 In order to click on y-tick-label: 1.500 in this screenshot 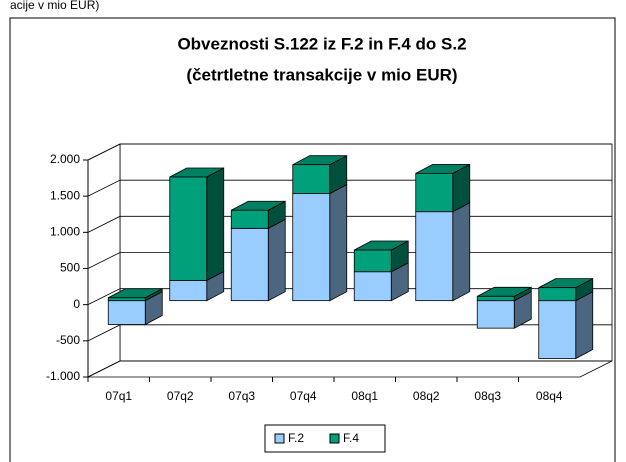, I will do `click(65, 195)`.